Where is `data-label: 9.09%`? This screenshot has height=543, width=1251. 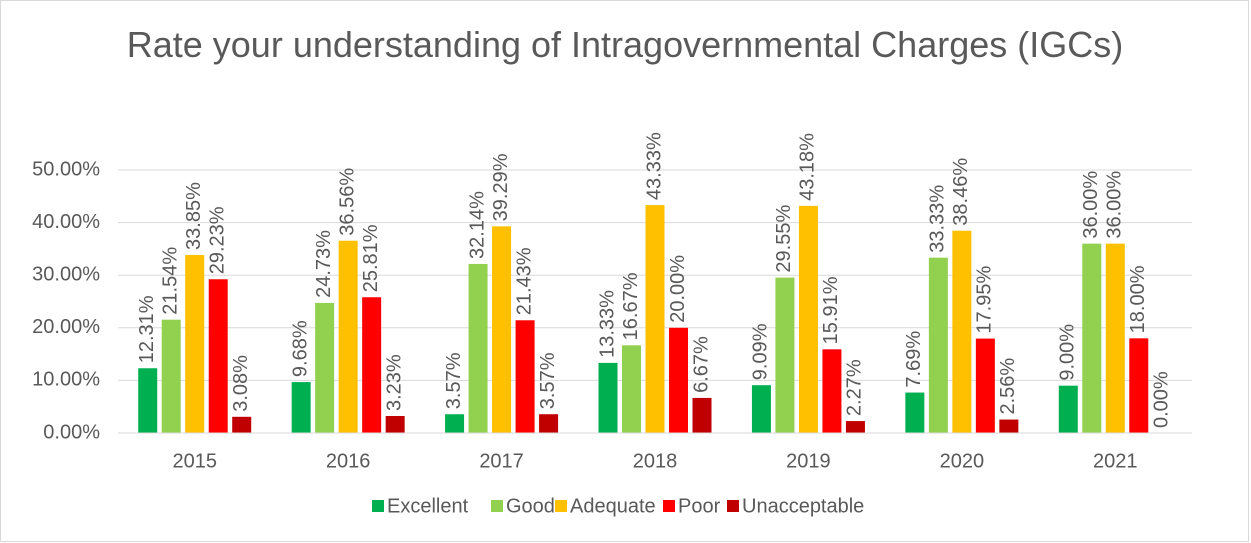
data-label: 9.09% is located at coordinates (761, 351).